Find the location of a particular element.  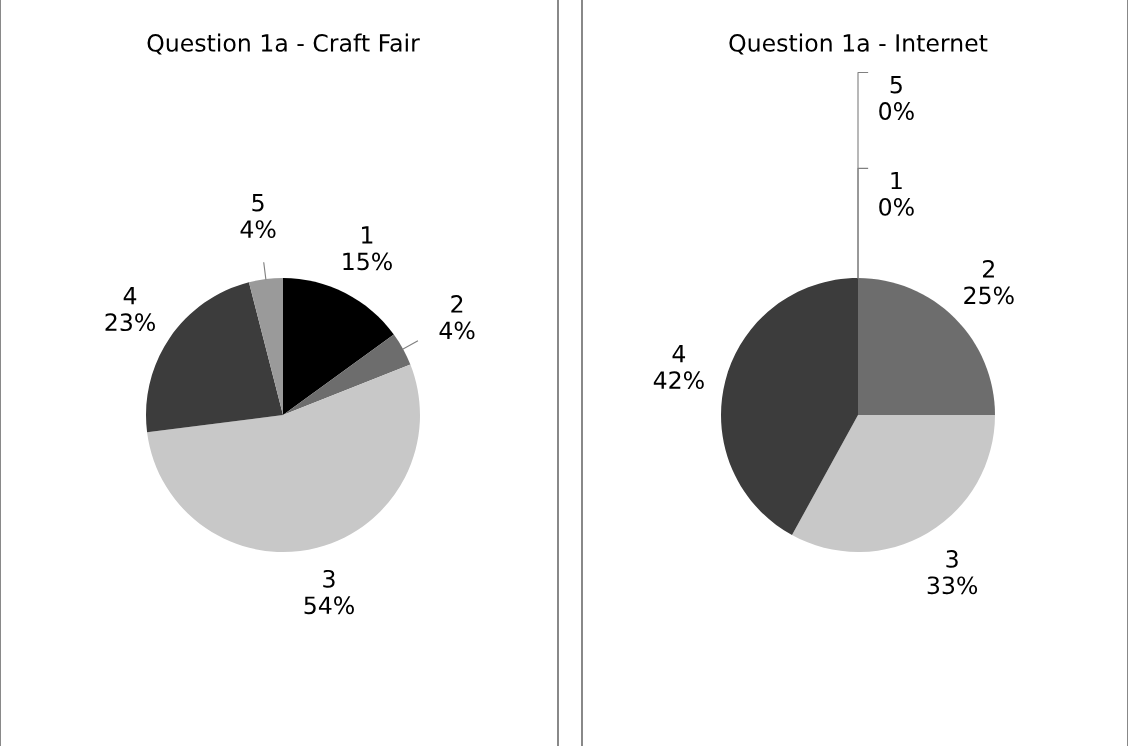

data-label: 54% is located at coordinates (329, 605).